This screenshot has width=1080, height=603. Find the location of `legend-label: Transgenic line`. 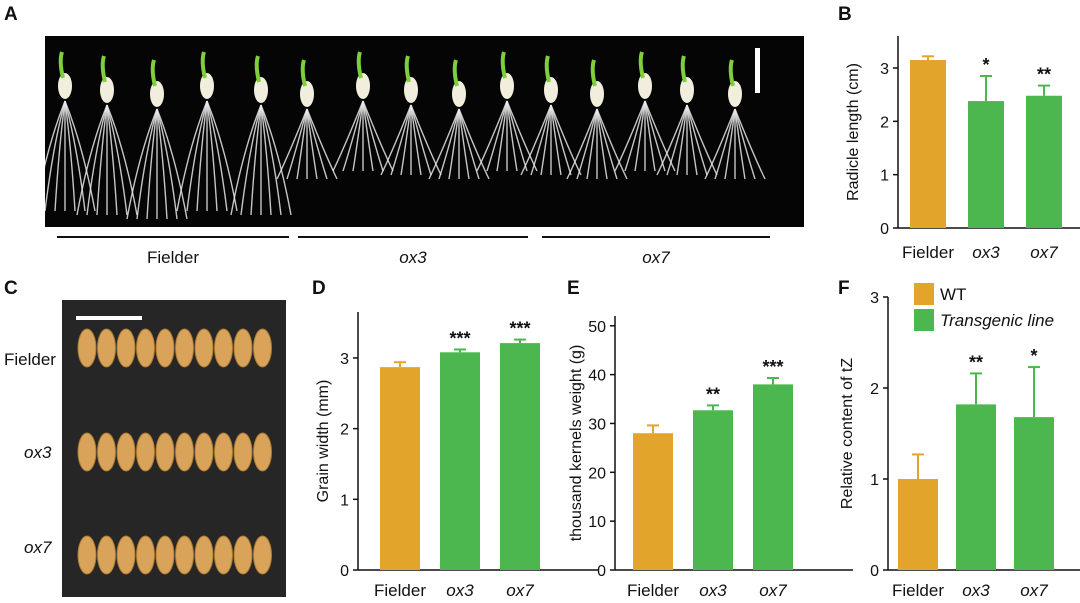

legend-label: Transgenic line is located at coordinates (997, 320).